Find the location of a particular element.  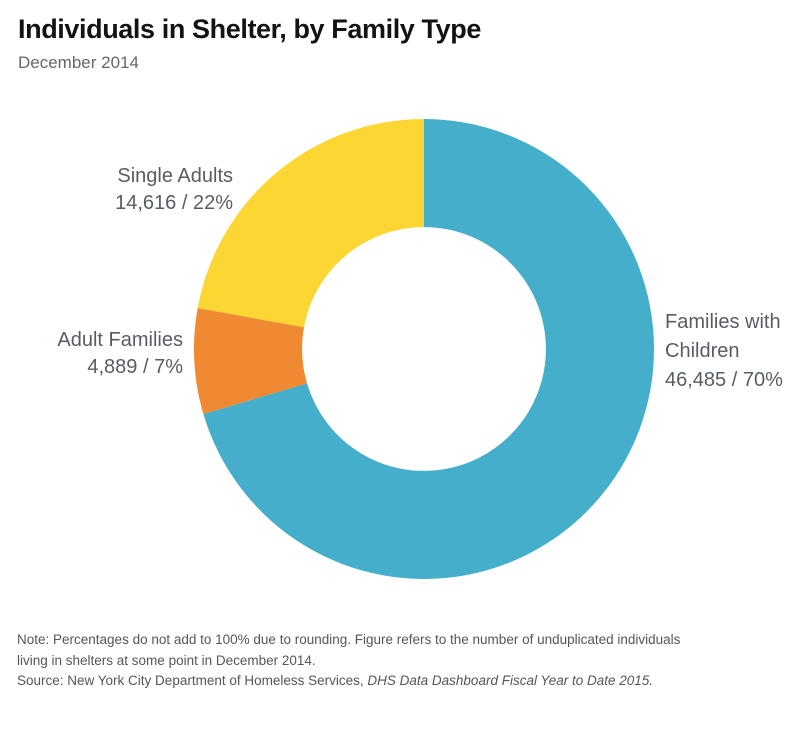

chart-subtitle: December 2014 is located at coordinates (78, 62).